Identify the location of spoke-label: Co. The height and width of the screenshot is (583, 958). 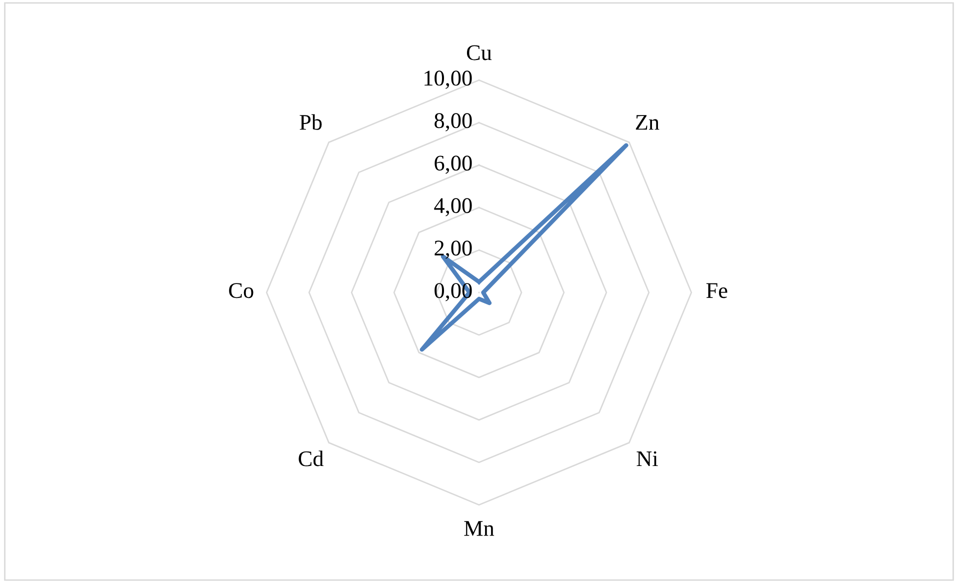
(241, 290).